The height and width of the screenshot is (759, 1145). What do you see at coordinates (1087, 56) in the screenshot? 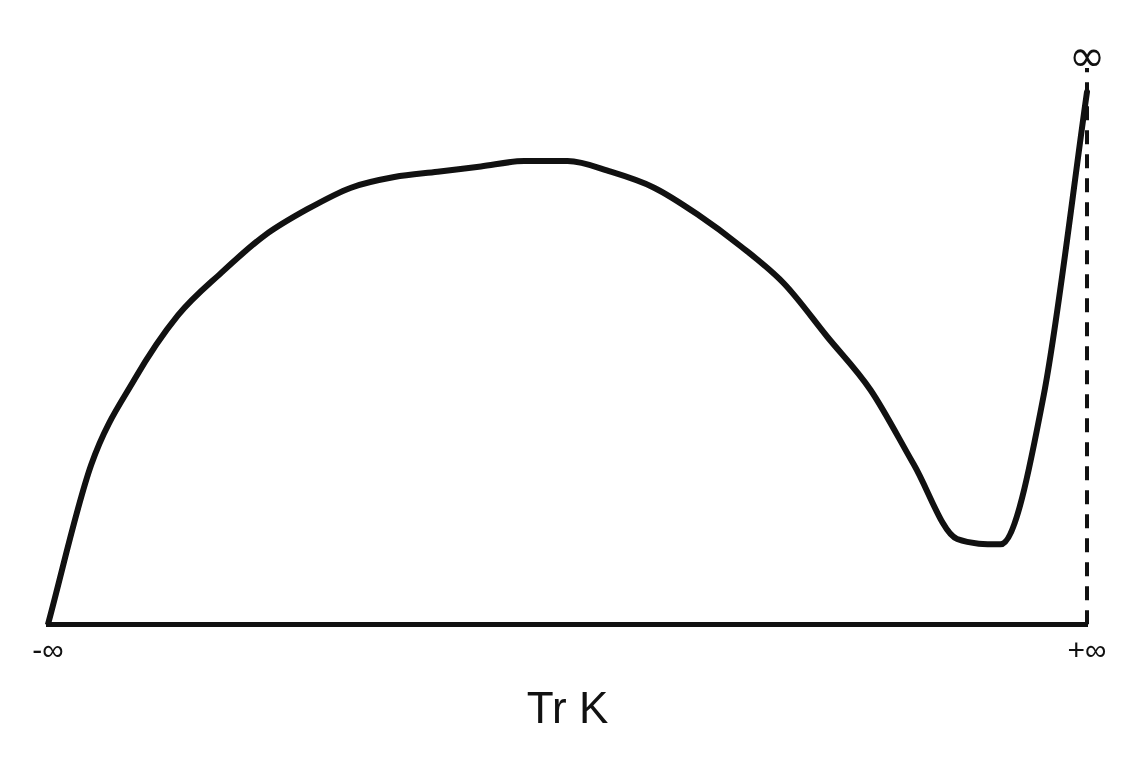
I see `annotation: ∞` at bounding box center [1087, 56].